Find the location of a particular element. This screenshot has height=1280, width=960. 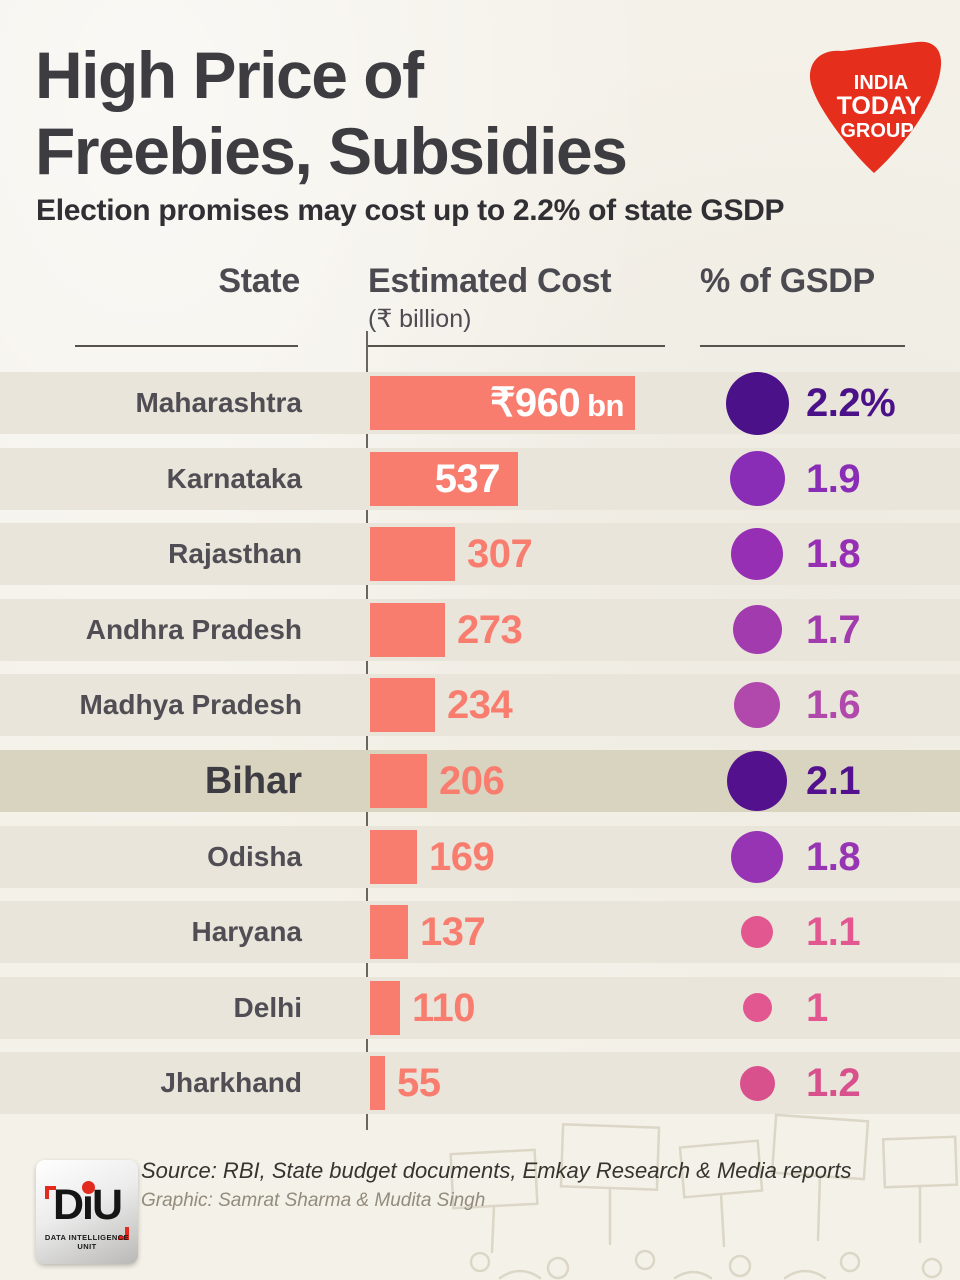

diu-red-dot-icon is located at coordinates (88, 1187).